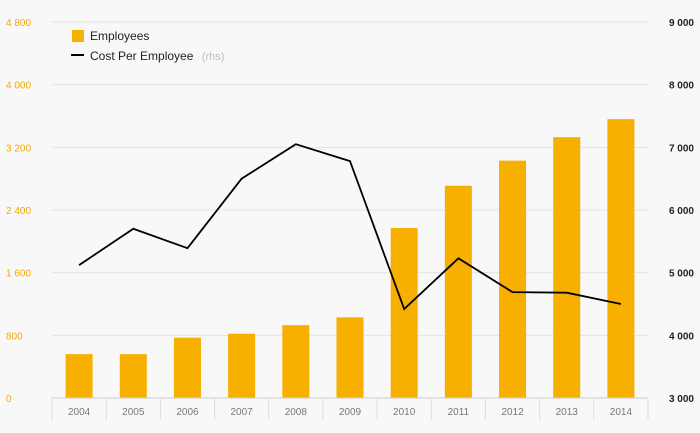  Describe the element at coordinates (18, 23) in the screenshot. I see `left-y-tick-label: 4 800` at that location.